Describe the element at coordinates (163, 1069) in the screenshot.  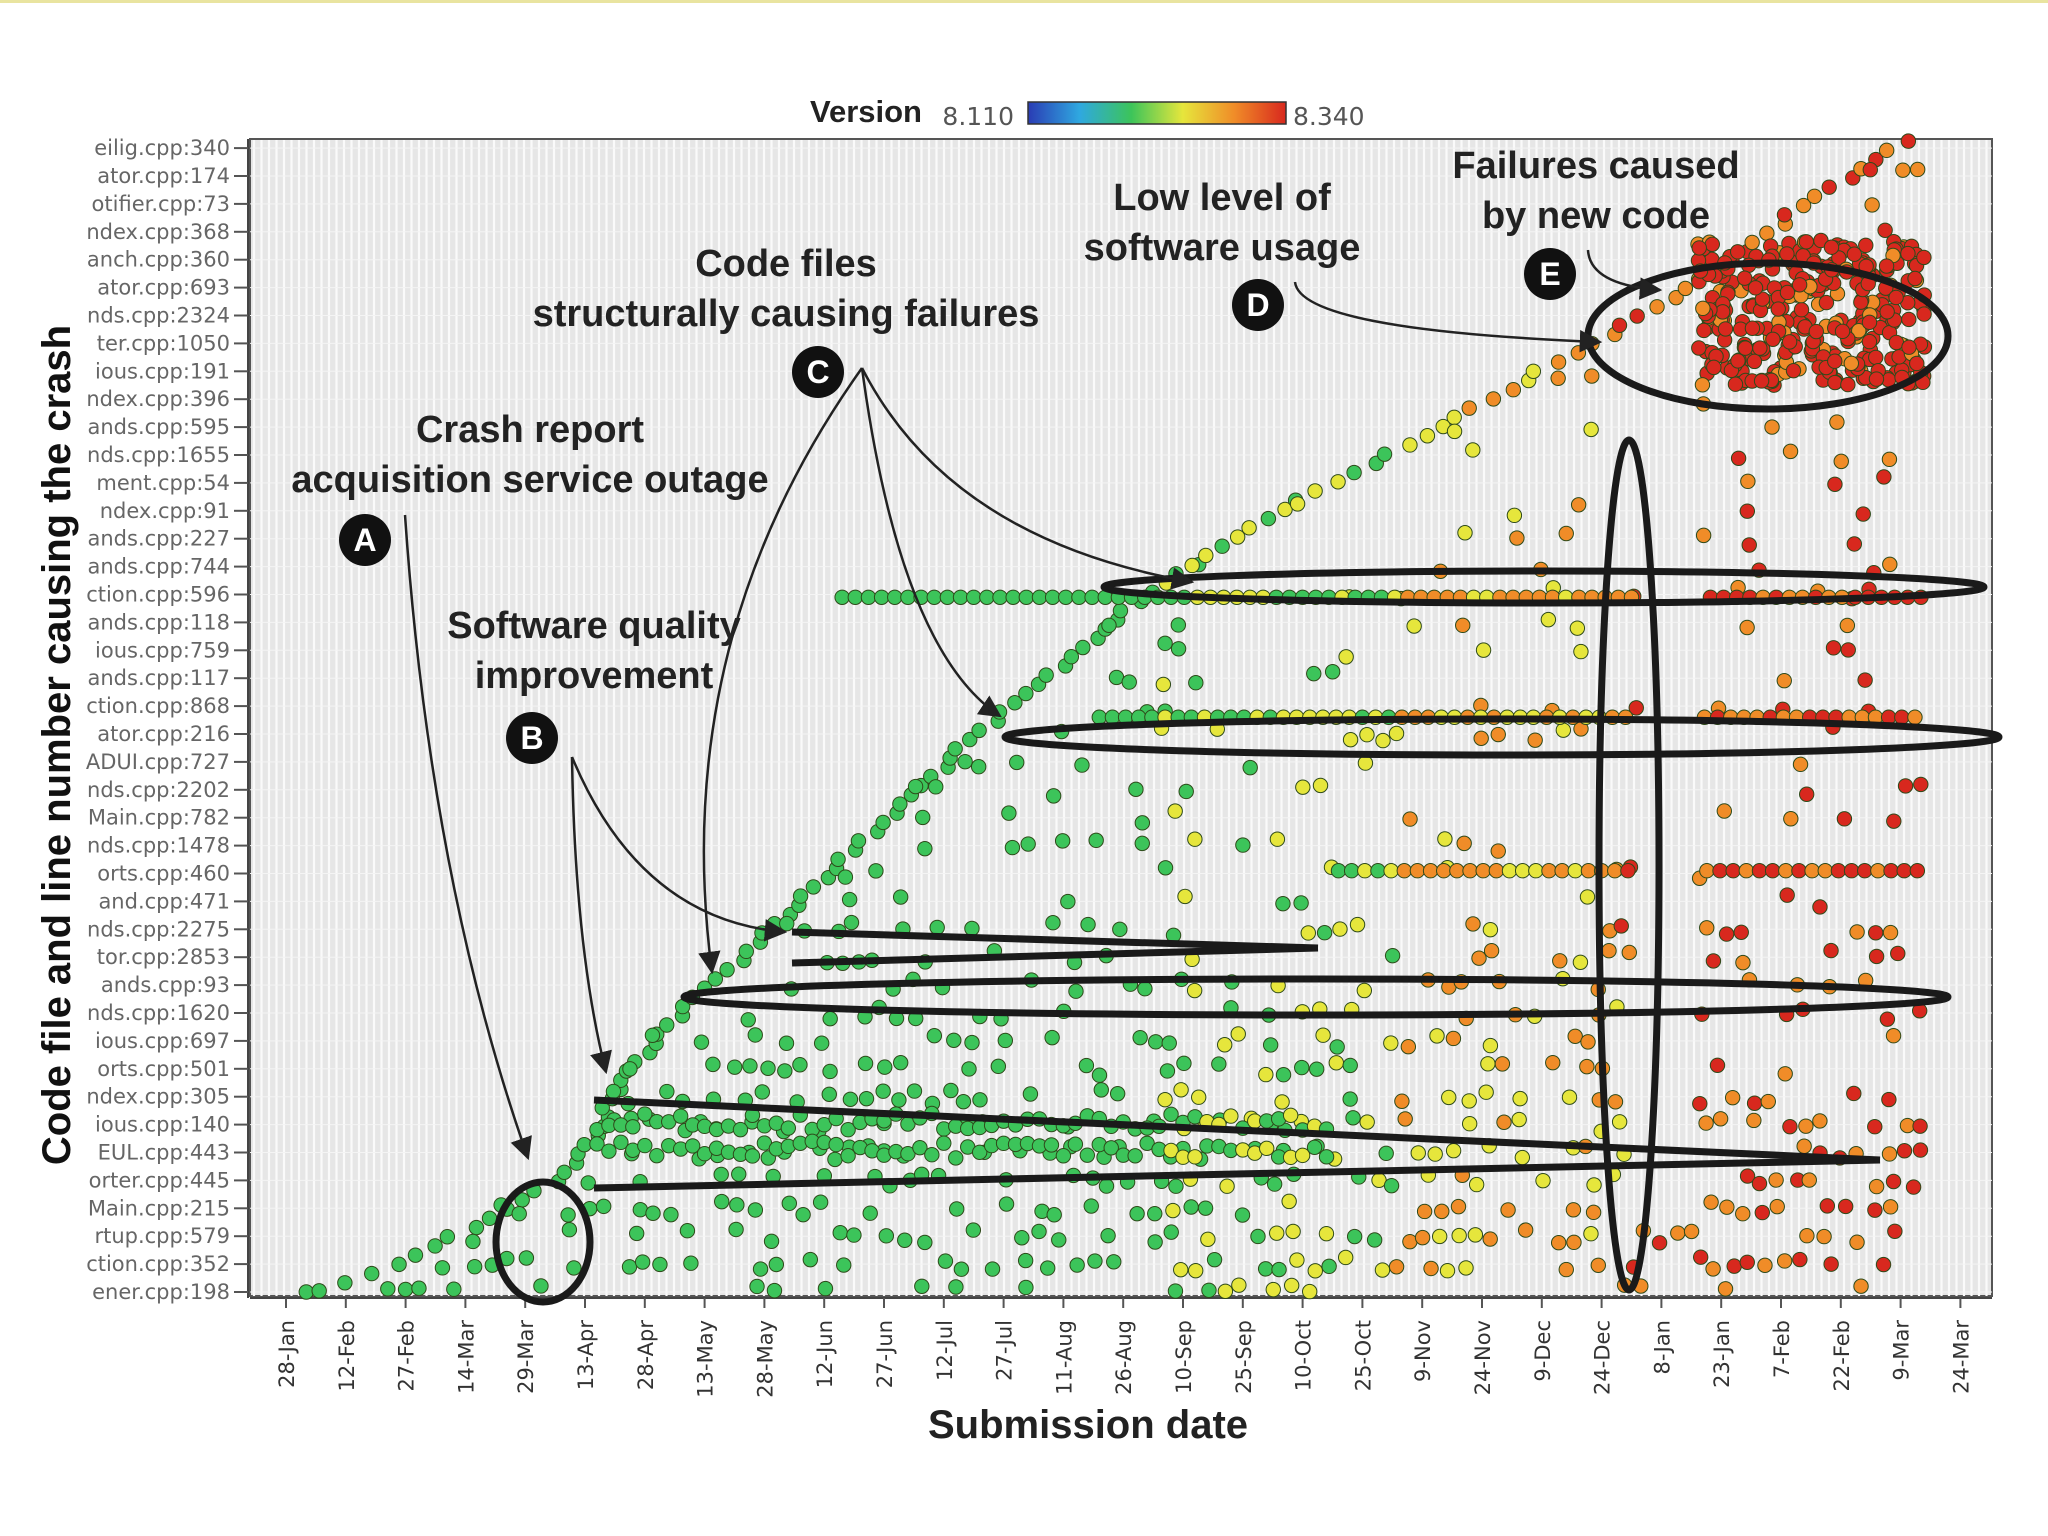
I see `y-tick-label: orts.cpp:501` at that location.